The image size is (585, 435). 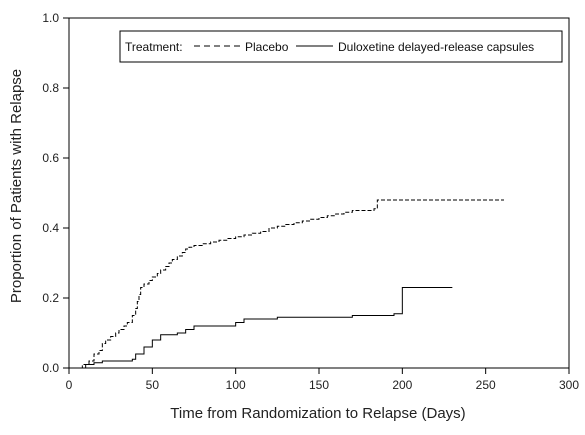 What do you see at coordinates (50, 88) in the screenshot?
I see `y-tick-label: 0.8` at bounding box center [50, 88].